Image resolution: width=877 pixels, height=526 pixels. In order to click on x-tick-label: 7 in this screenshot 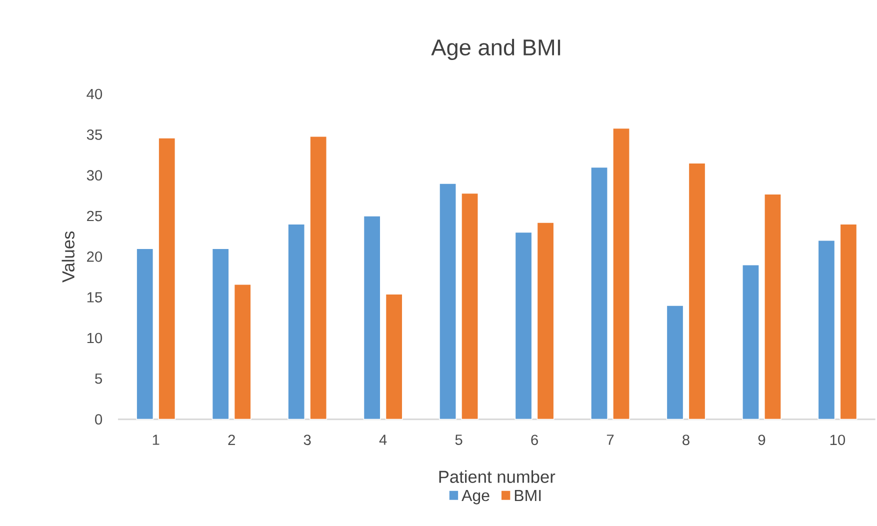, I will do `click(610, 439)`.